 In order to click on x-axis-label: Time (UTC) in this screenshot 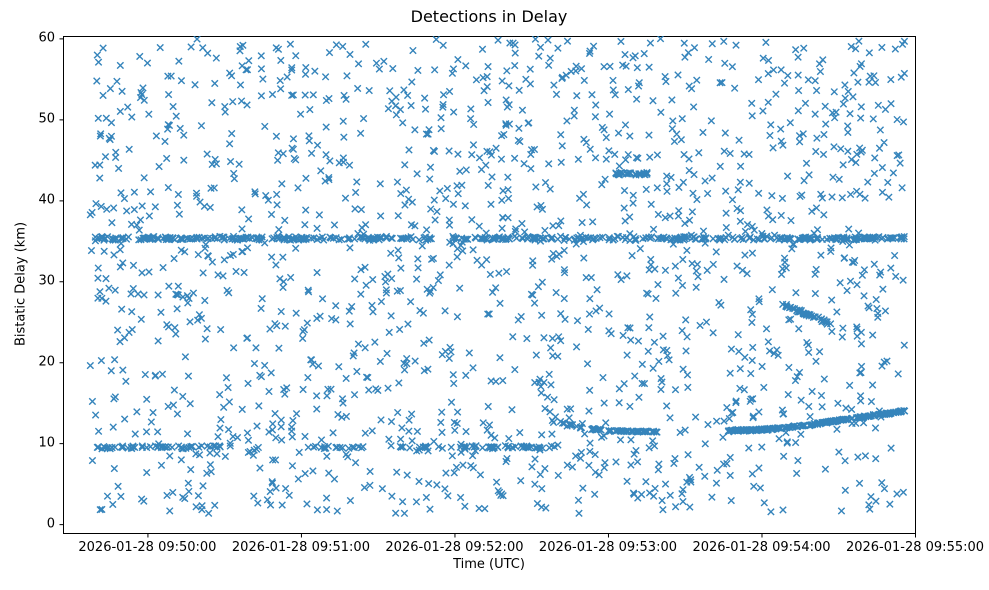, I will do `click(489, 564)`.